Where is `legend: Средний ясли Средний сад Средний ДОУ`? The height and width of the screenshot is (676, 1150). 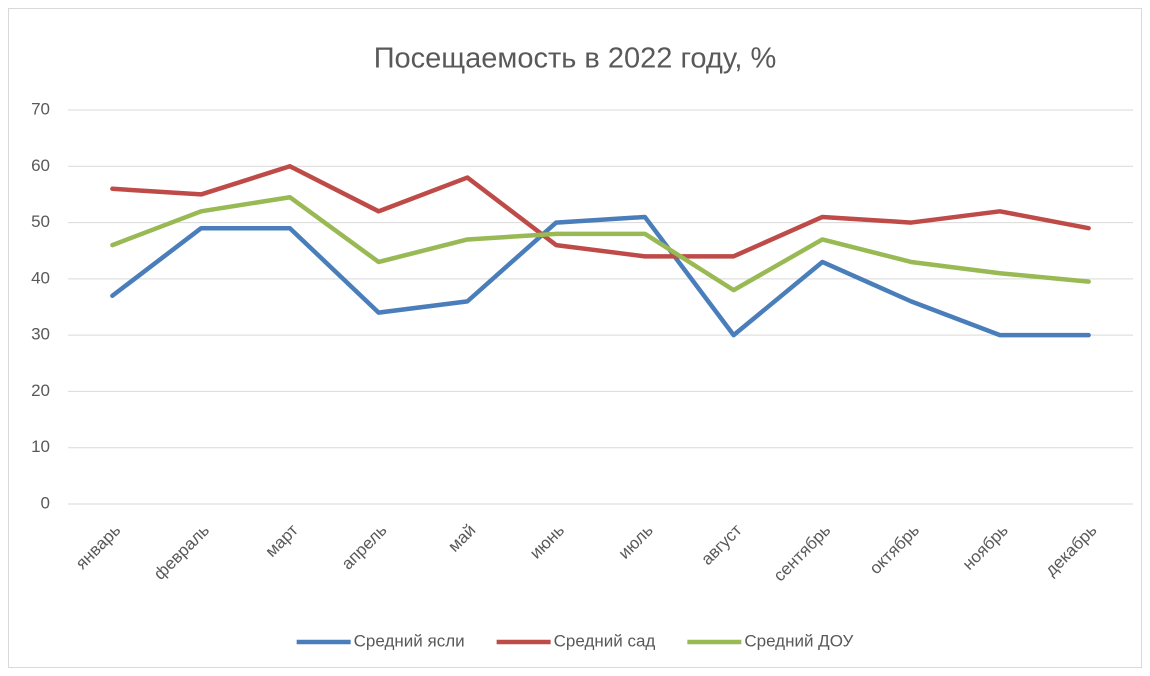 legend: Средний ясли Средний сад Средний ДОУ is located at coordinates (575, 640).